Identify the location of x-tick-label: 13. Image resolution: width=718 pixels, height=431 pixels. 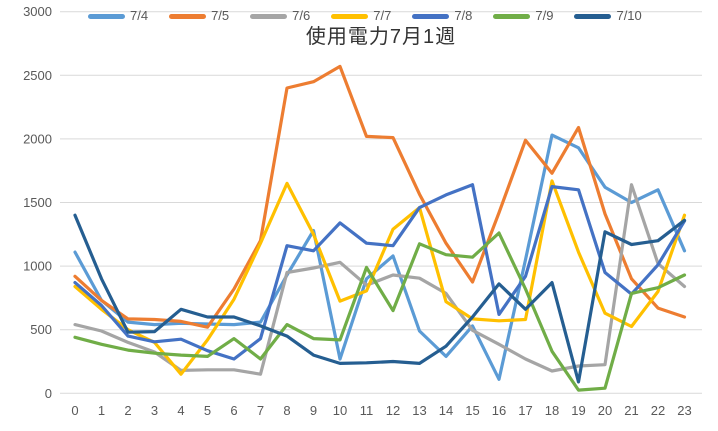
(419, 410).